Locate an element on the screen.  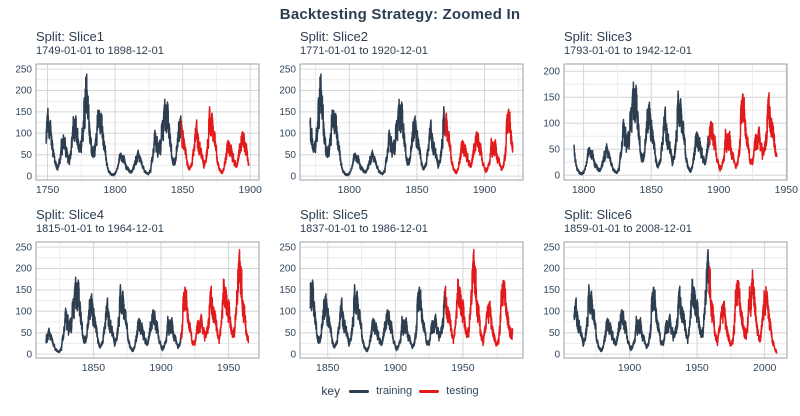
facet-title: Split: Slice6 is located at coordinates (598, 214).